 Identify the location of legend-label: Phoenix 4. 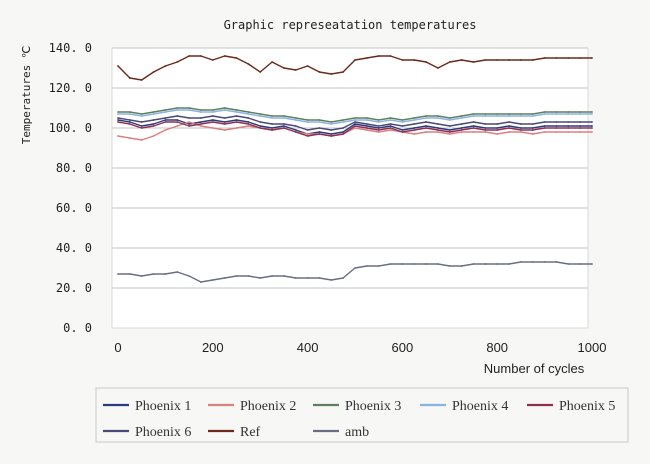
(480, 406).